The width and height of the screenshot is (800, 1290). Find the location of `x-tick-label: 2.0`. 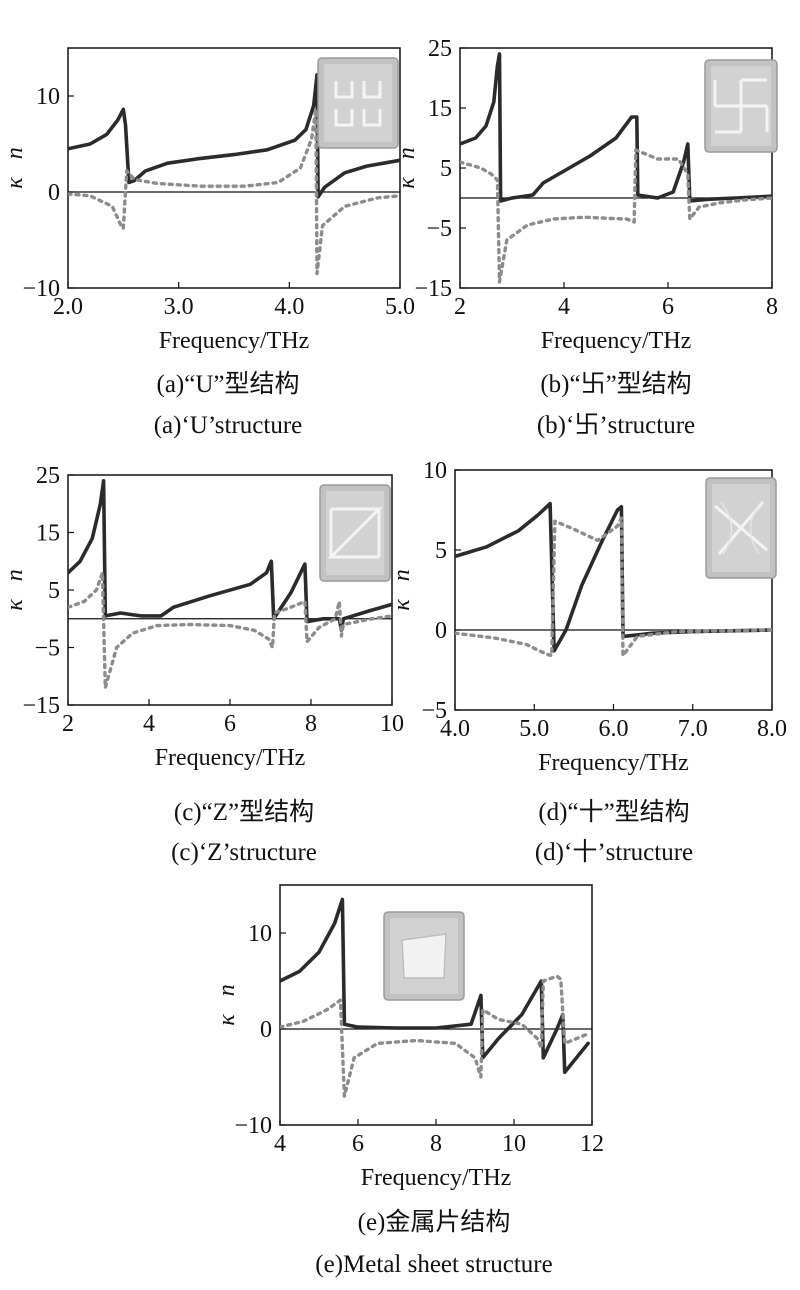

x-tick-label: 2.0 is located at coordinates (68, 307).